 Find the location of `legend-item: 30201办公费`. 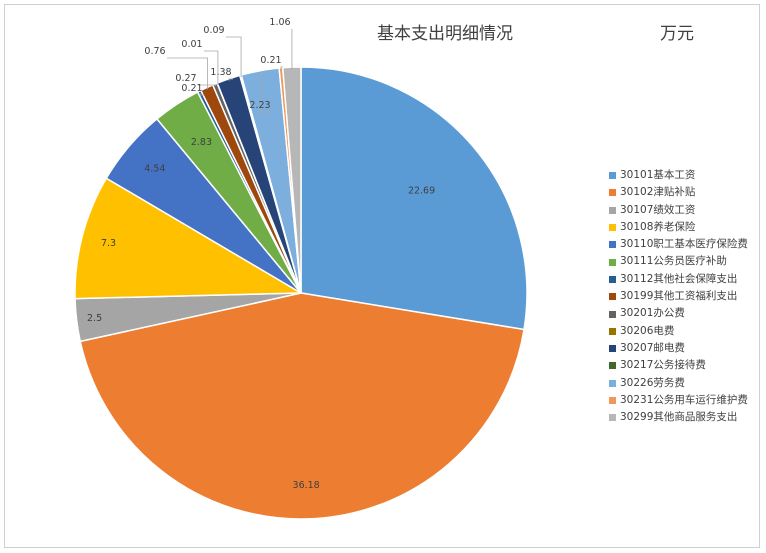

legend-item: 30201办公费 is located at coordinates (678, 313).